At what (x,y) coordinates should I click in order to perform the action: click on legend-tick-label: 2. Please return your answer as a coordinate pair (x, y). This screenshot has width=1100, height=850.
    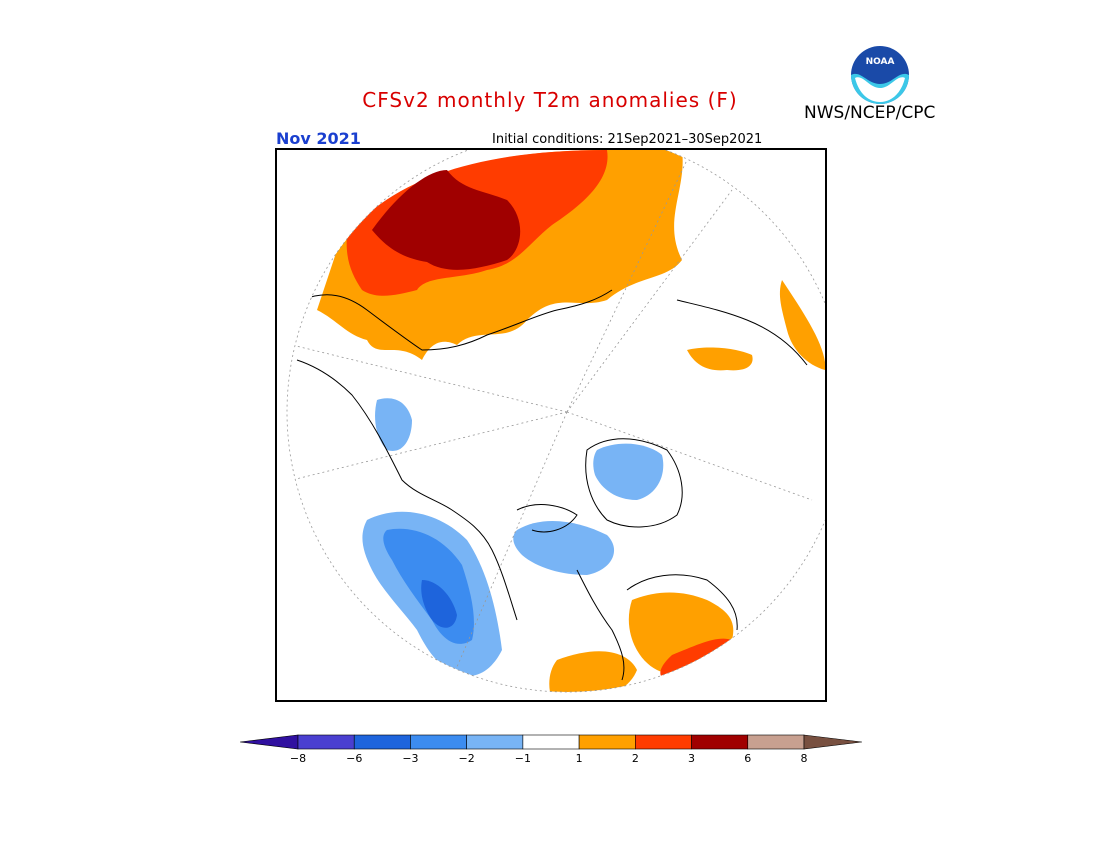
    Looking at the image, I should click on (635, 758).